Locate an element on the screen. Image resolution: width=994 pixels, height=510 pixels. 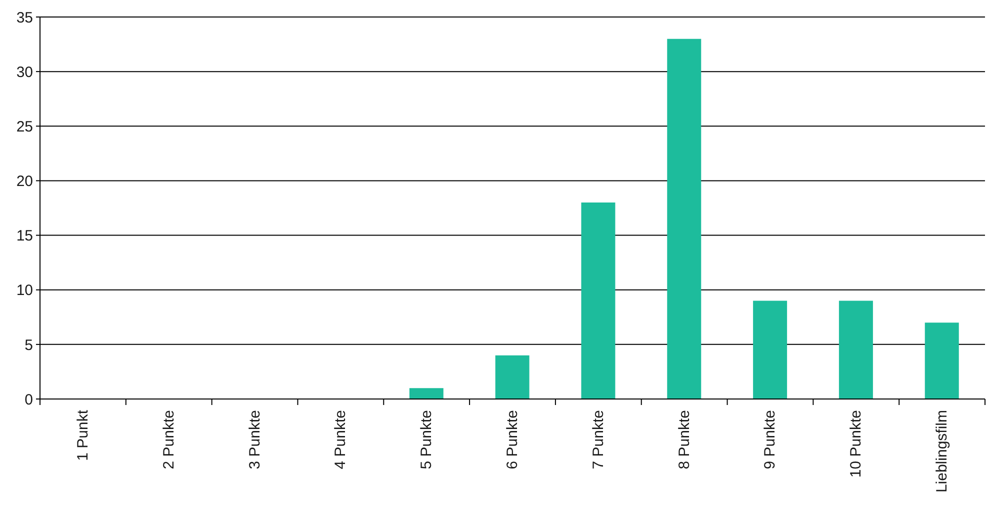
x-tick-label: 2 Punkte is located at coordinates (169, 440).